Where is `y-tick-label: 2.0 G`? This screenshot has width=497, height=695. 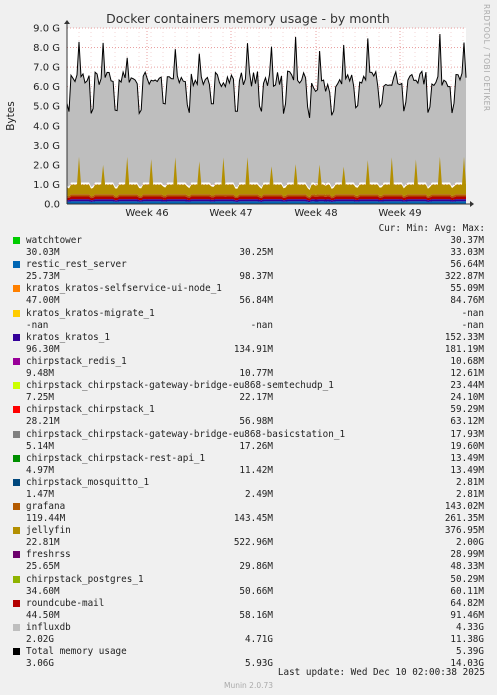 y-tick-label: 2.0 G is located at coordinates (46, 165).